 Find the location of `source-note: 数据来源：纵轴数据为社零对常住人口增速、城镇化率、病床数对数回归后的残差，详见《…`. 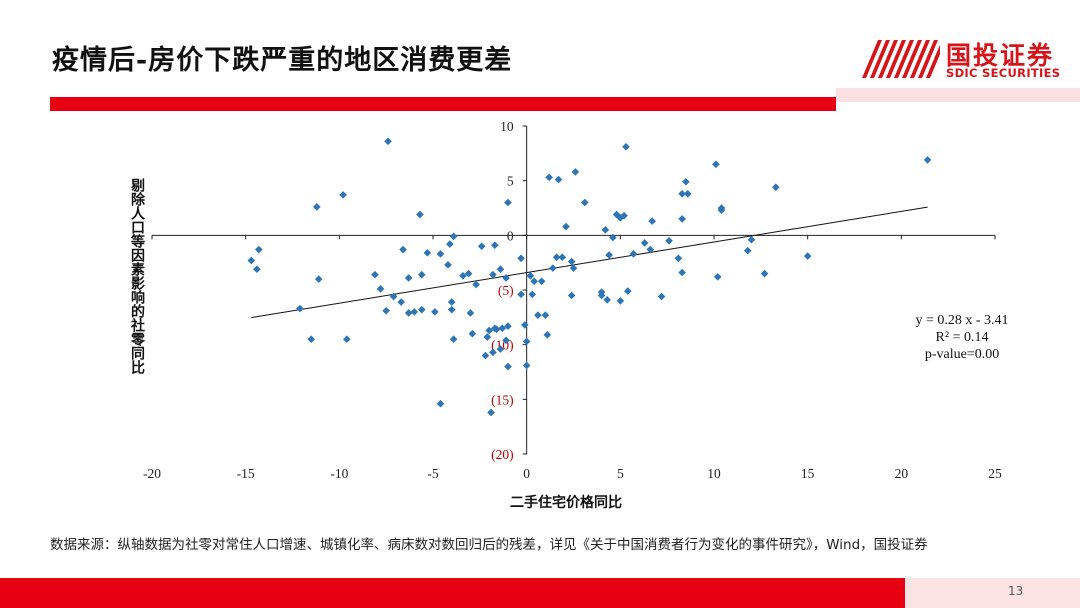

source-note: 数据来源：纵轴数据为社零对常住人口增速、城镇化率、病床数对数回归后的残差，详见《… is located at coordinates (489, 545).